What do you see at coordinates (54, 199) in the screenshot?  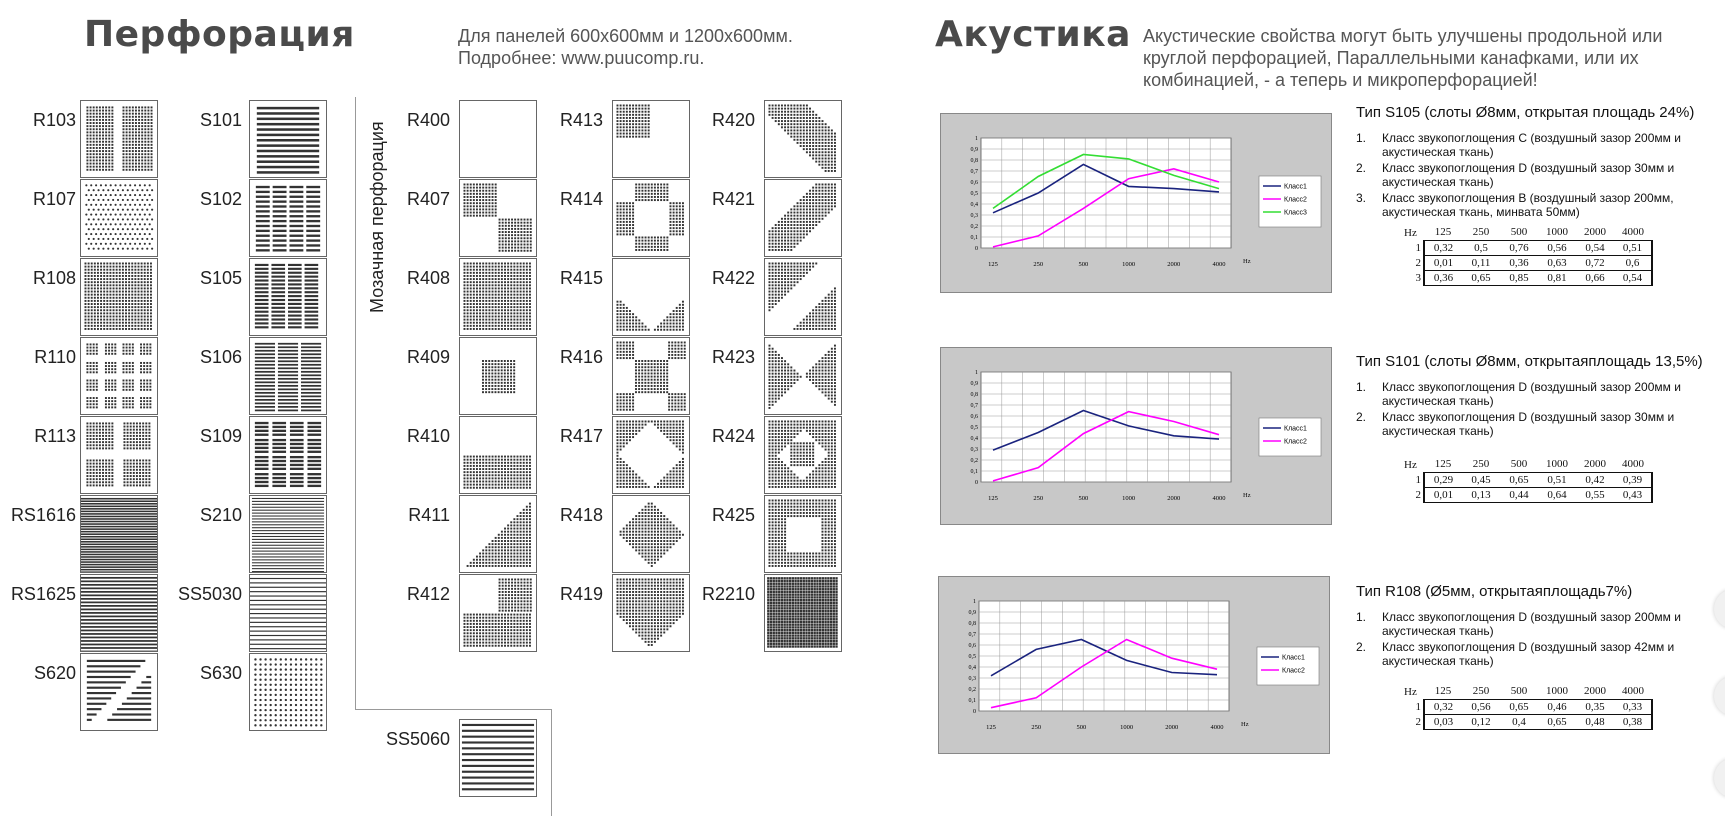 I see `pattern-label-r107: R107` at bounding box center [54, 199].